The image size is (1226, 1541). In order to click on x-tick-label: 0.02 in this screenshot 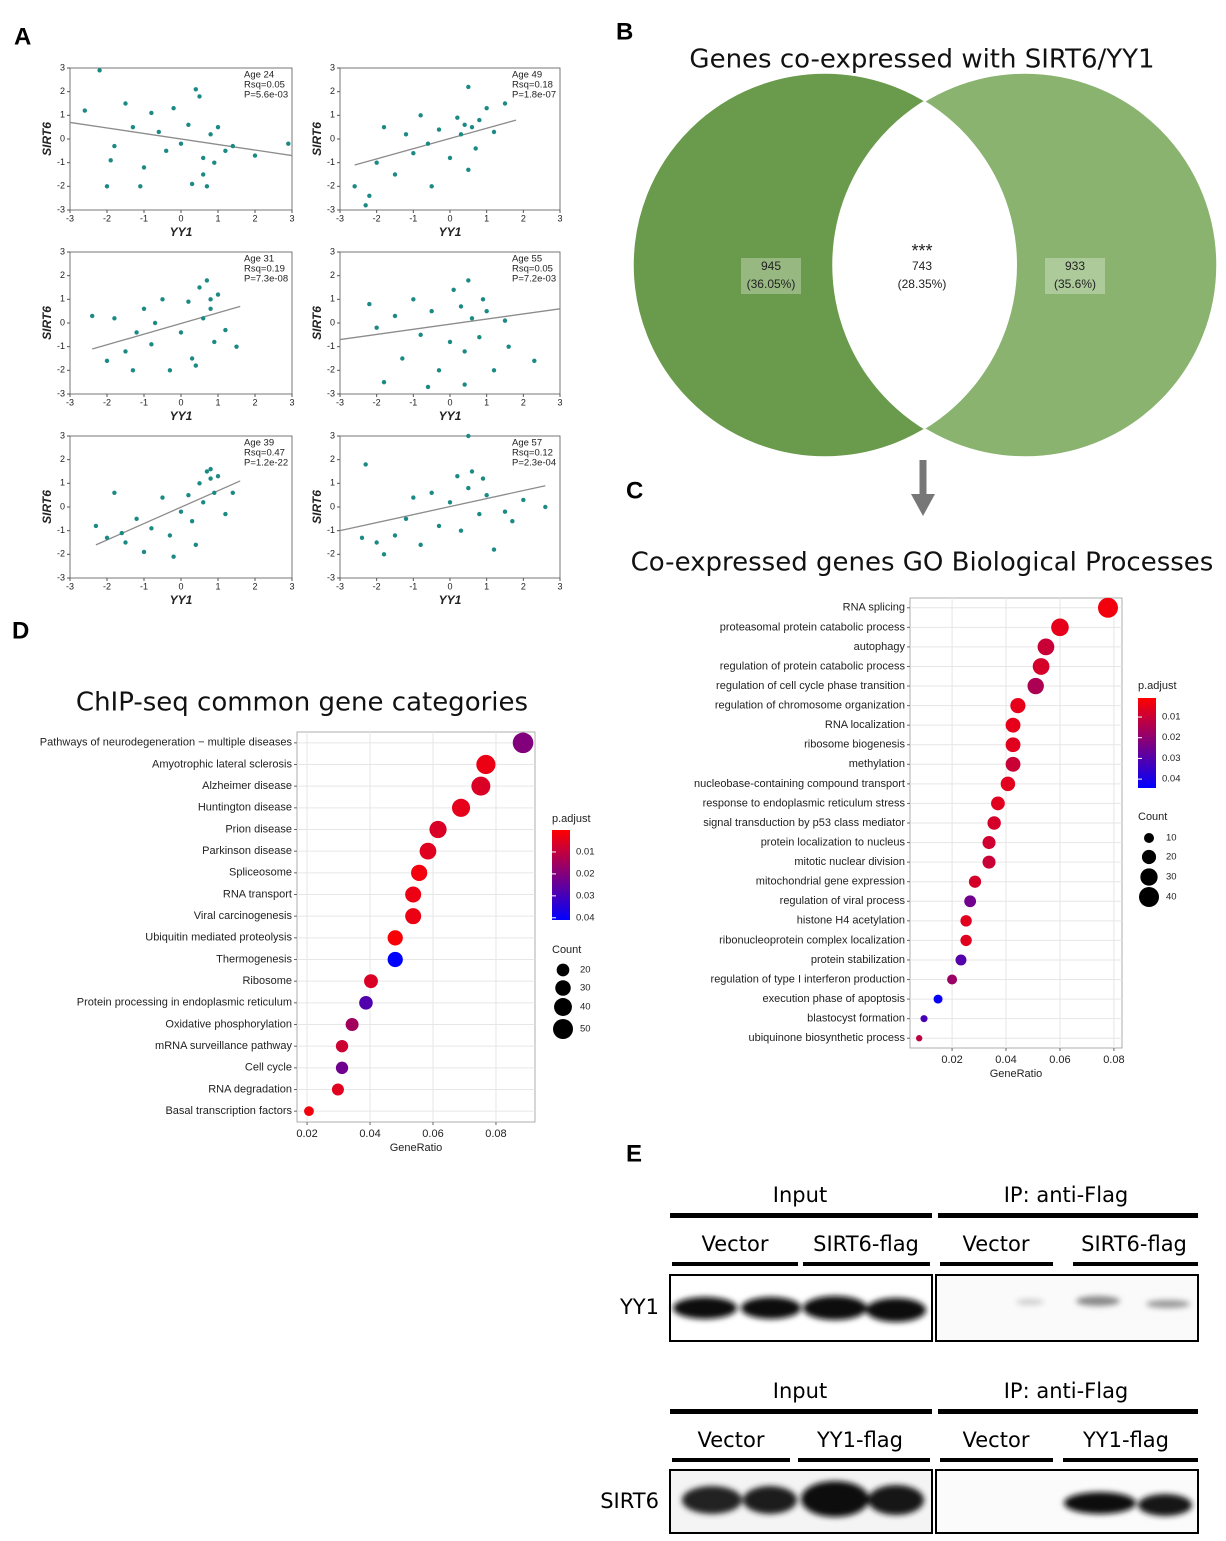, I will do `click(306, 1134)`.